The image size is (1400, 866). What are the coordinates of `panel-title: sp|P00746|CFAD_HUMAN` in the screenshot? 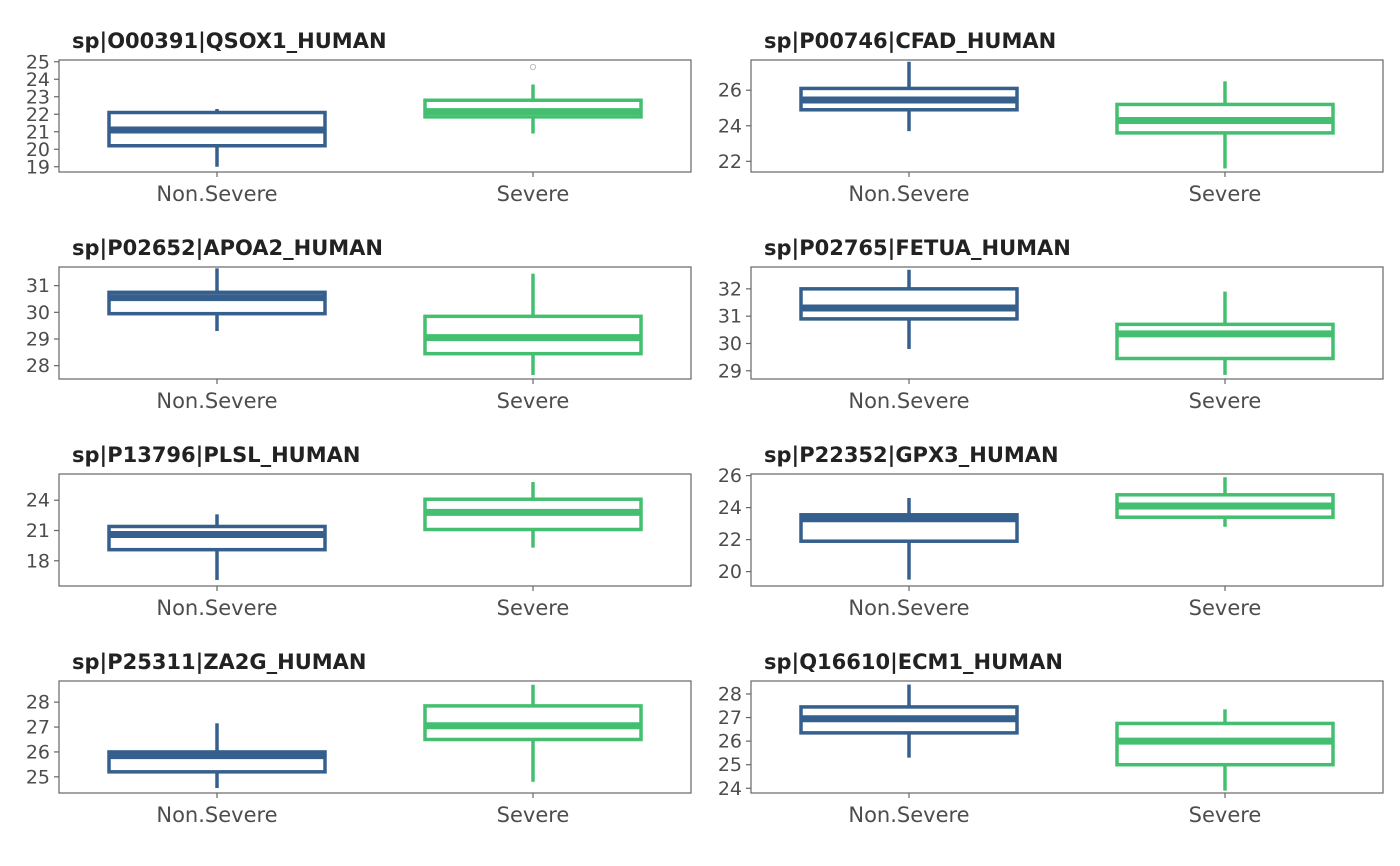 It's located at (910, 41).